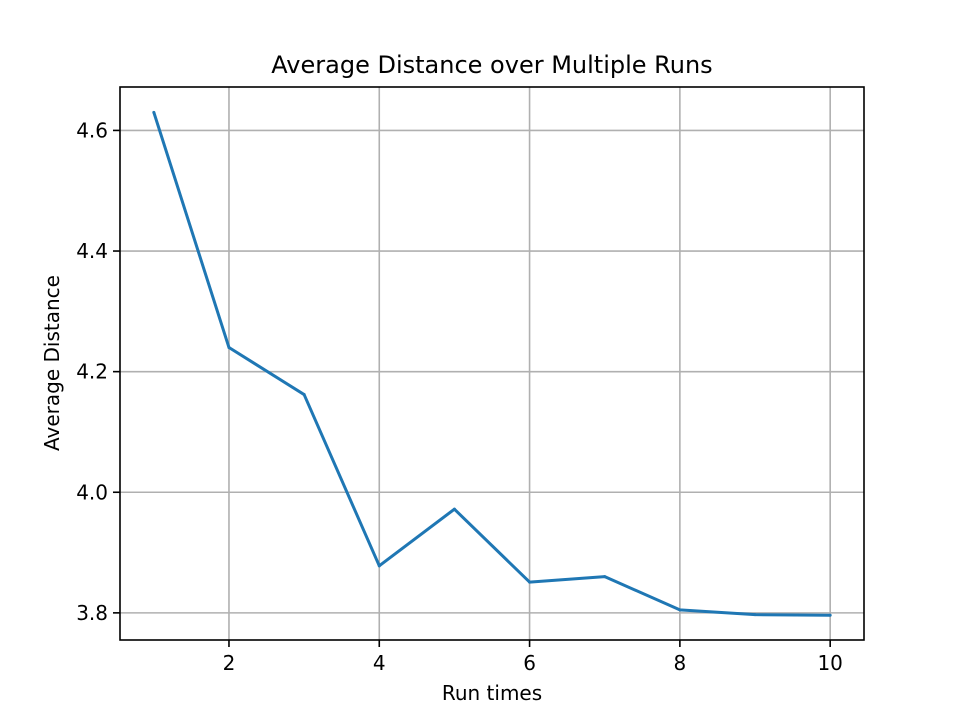 The image size is (960, 720). Describe the element at coordinates (92, 613) in the screenshot. I see `y-tick-label: 3.8` at that location.